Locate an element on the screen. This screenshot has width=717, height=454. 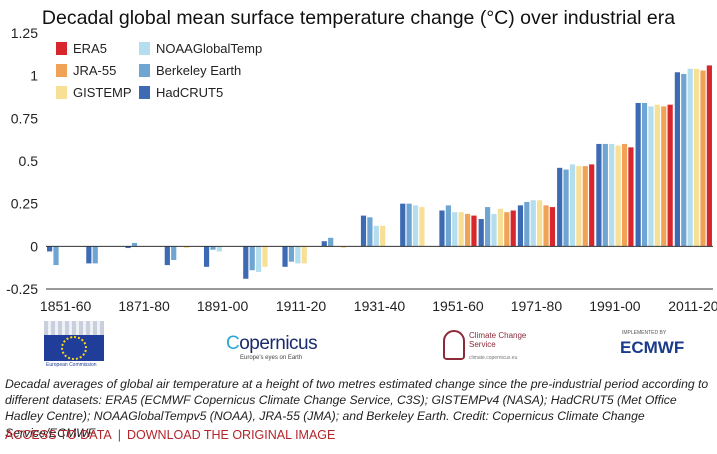
legend-label: HadCRUT5 is located at coordinates (189, 92).